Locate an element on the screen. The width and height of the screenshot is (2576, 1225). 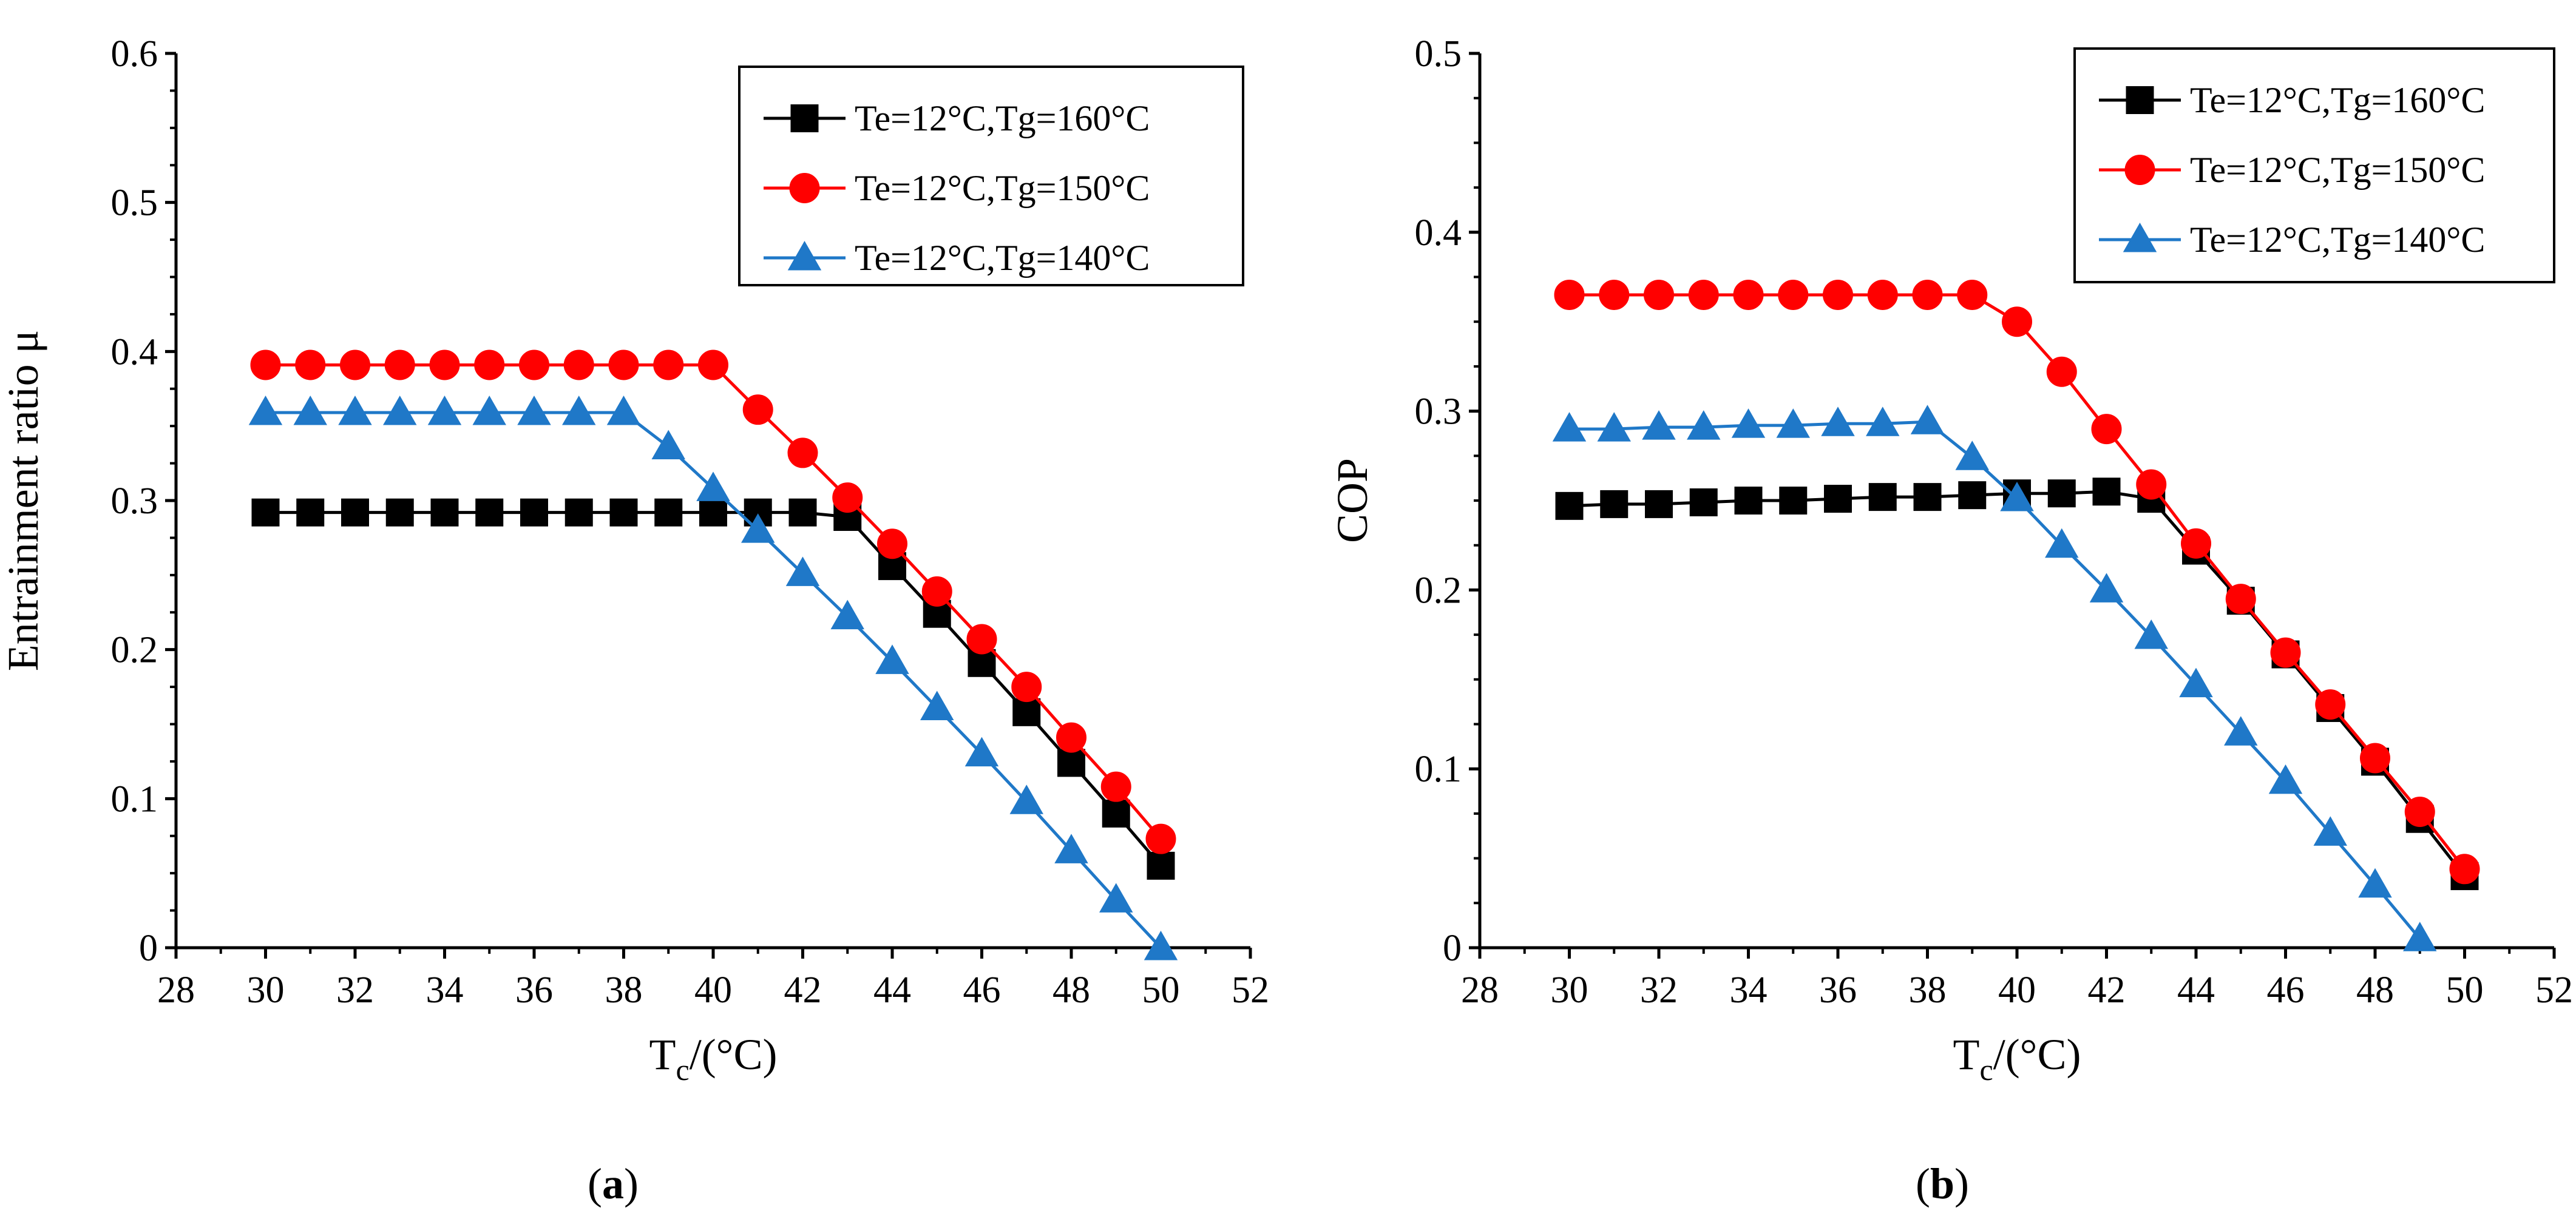
caption-close-paren: ) is located at coordinates (1961, 1183).